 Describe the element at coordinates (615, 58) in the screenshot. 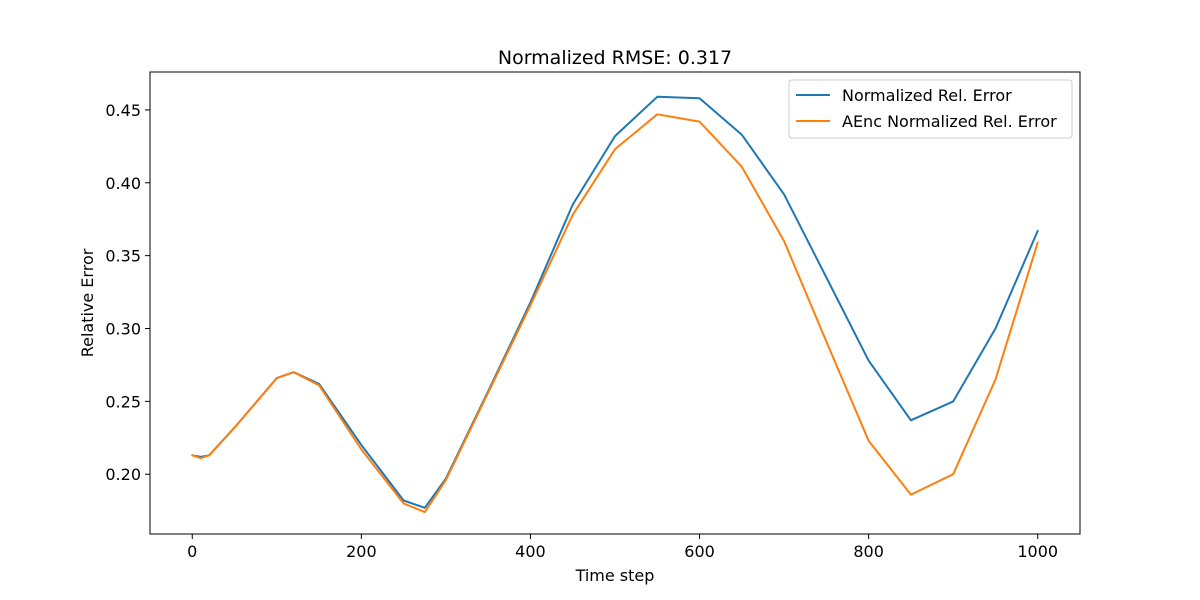

I see `chart-title: Normalized RMSE: 0.317` at that location.